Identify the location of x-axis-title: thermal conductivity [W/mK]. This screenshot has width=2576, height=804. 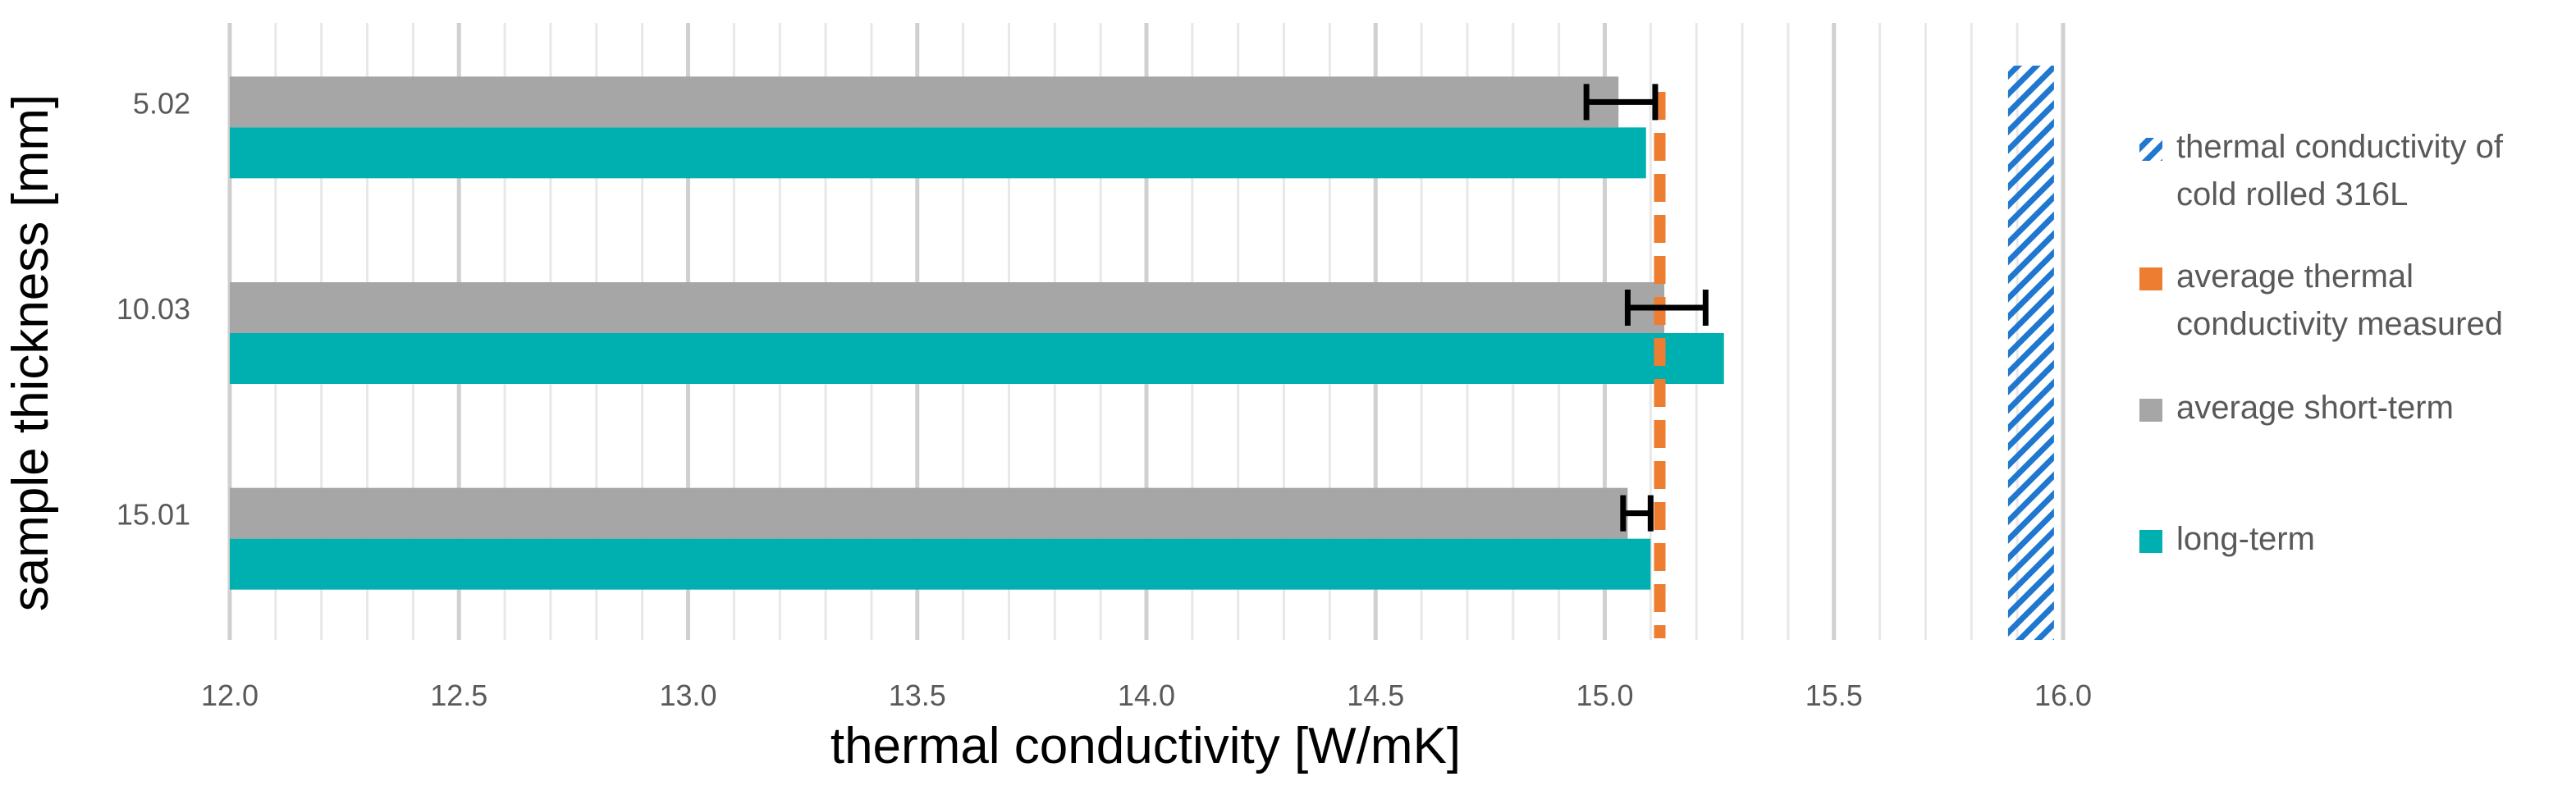
(1145, 746).